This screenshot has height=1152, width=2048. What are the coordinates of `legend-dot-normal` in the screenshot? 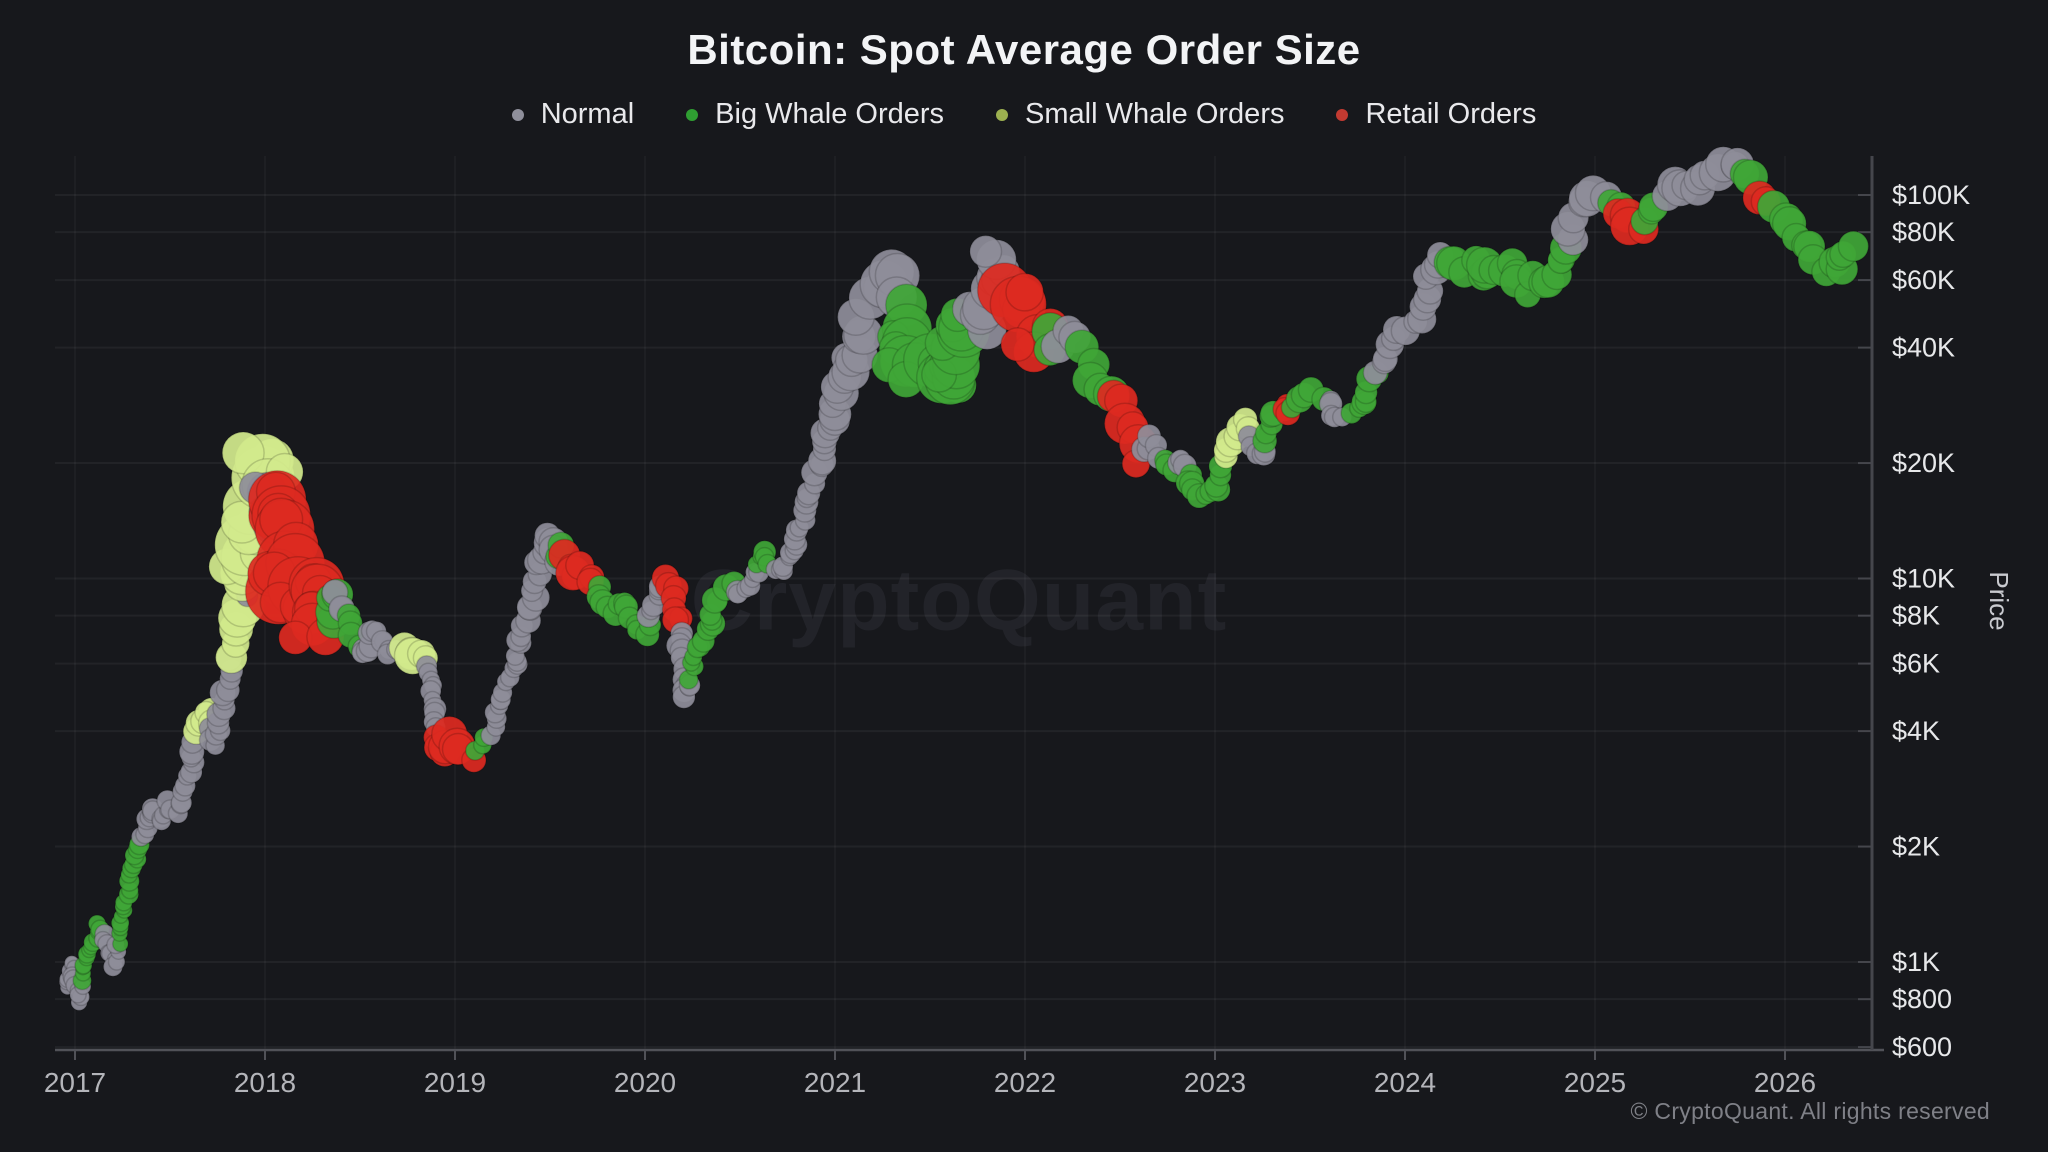 It's located at (517, 114).